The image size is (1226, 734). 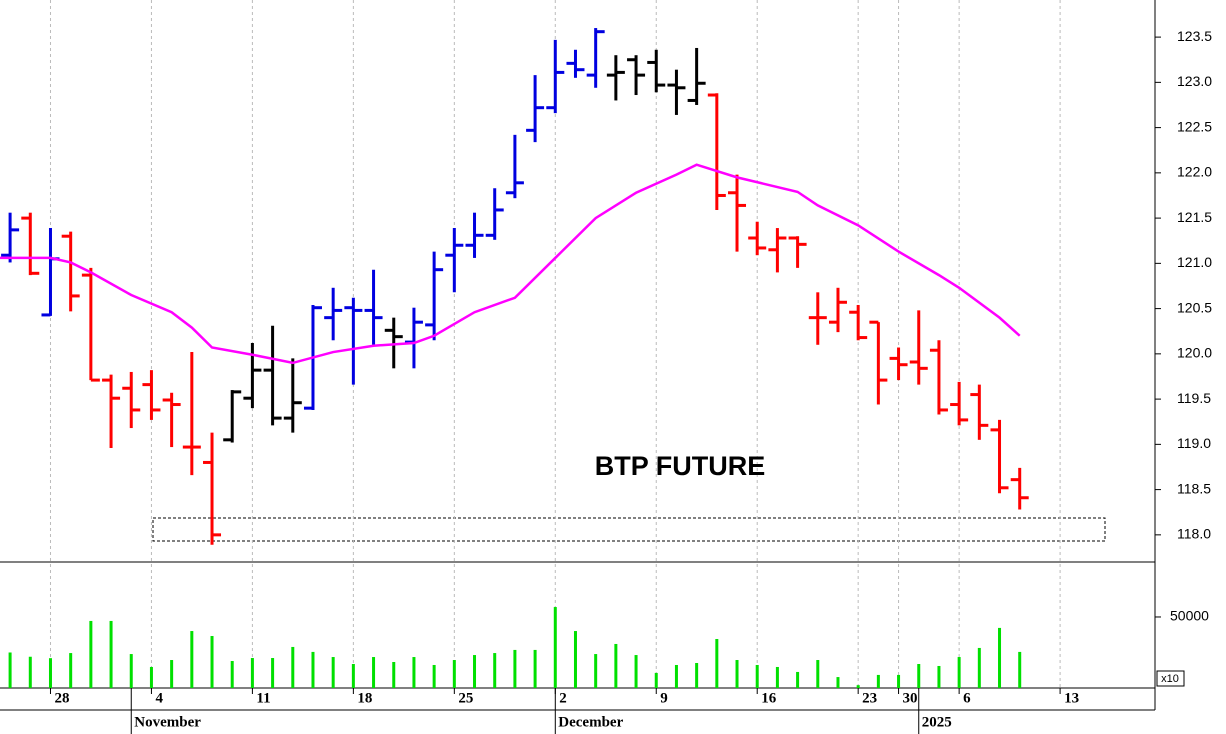 I want to click on x-tick-label: 23, so click(x=869, y=698).